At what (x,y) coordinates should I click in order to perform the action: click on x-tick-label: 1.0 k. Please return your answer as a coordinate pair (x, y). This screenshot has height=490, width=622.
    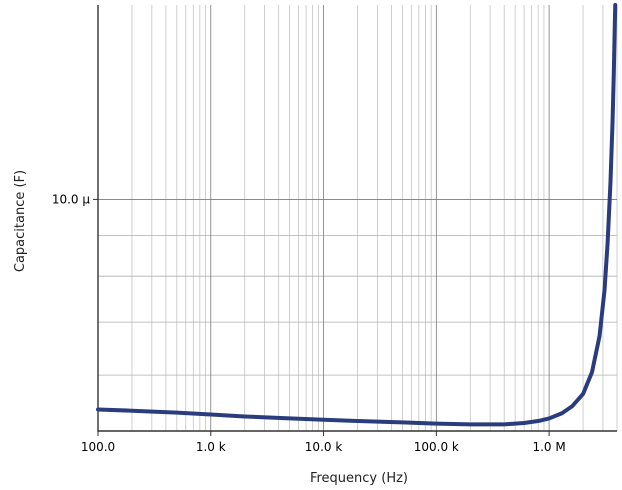
    Looking at the image, I should click on (211, 447).